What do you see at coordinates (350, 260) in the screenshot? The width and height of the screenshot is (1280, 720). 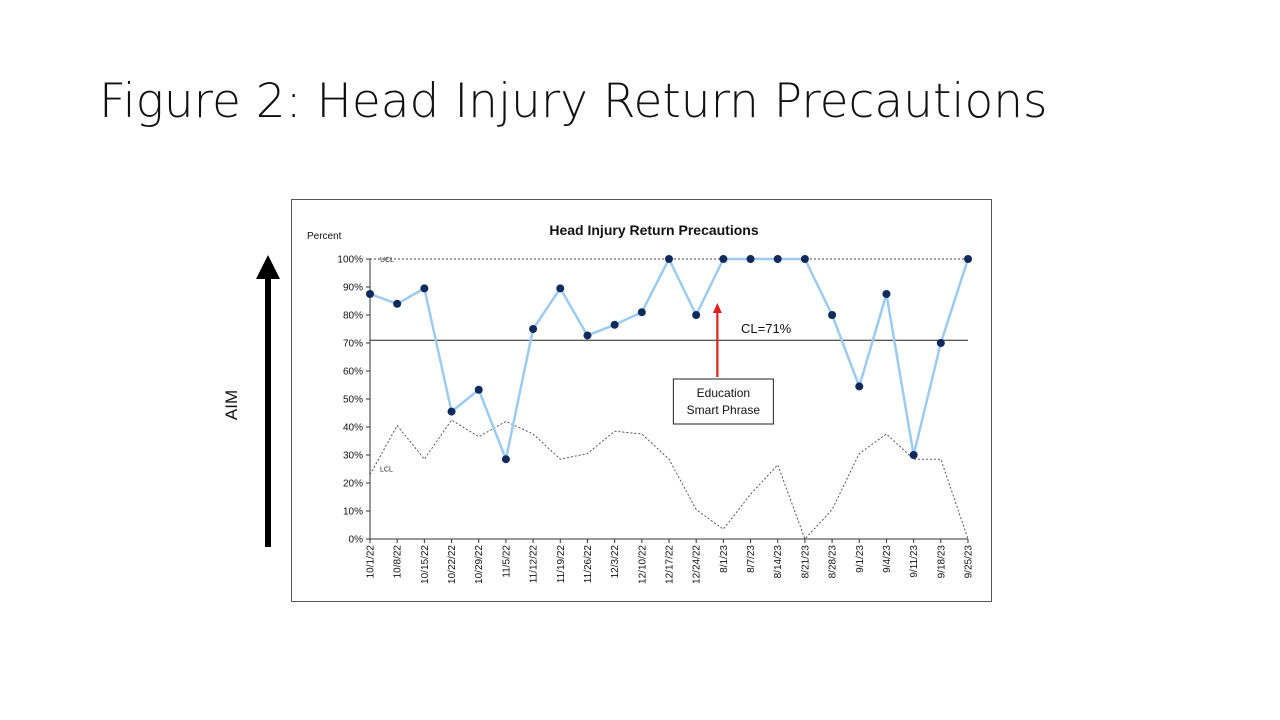 I see `y-tick-label: 100%` at bounding box center [350, 260].